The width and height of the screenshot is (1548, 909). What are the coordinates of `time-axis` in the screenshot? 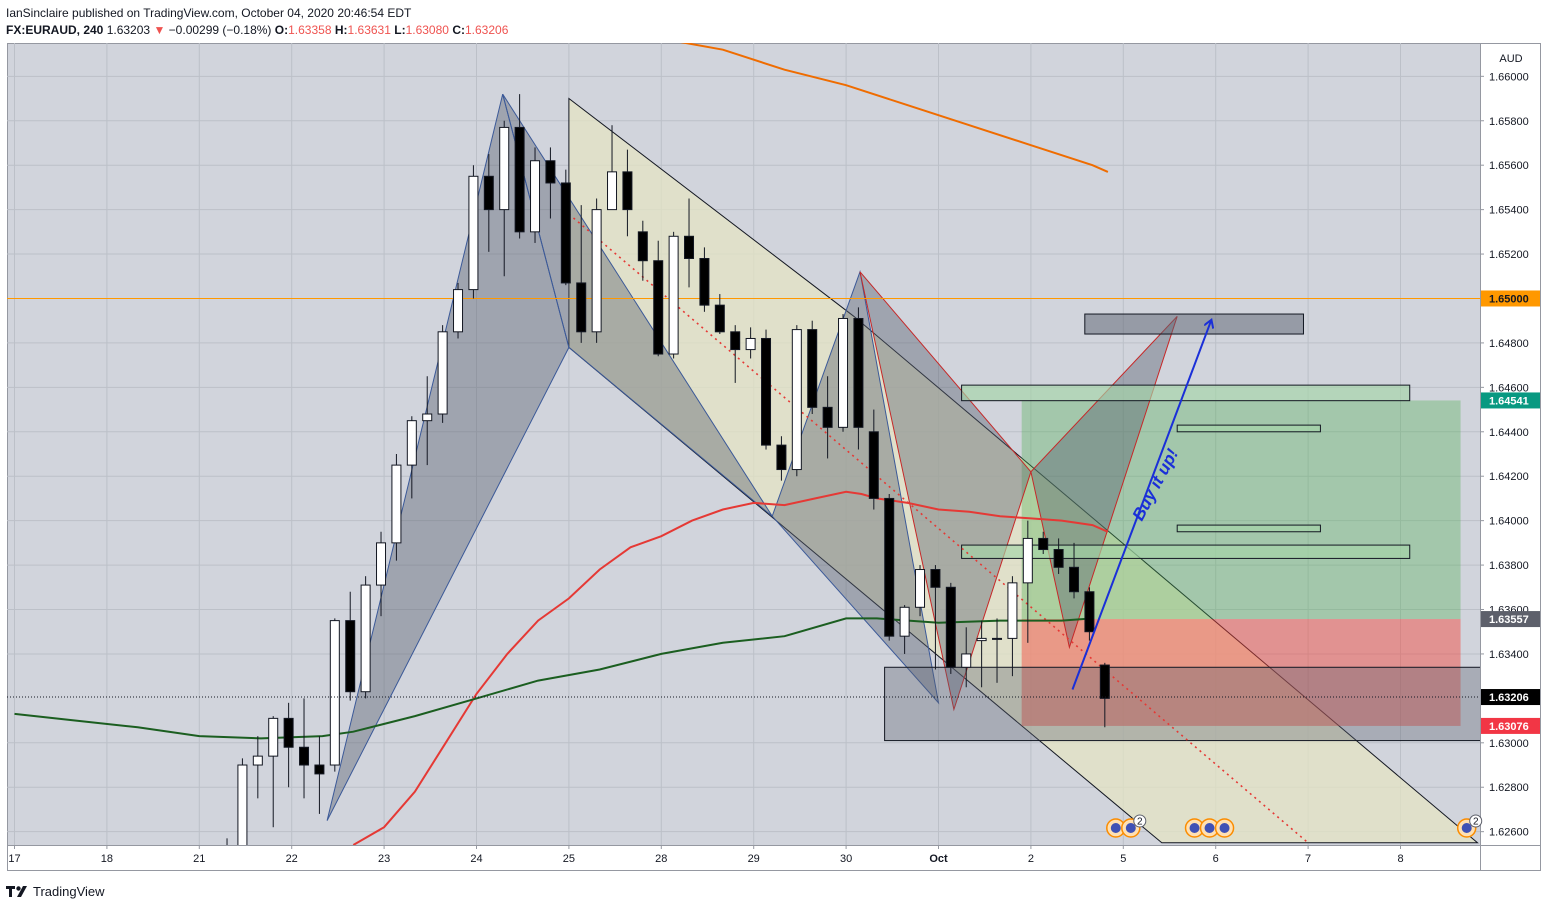 It's located at (774, 858).